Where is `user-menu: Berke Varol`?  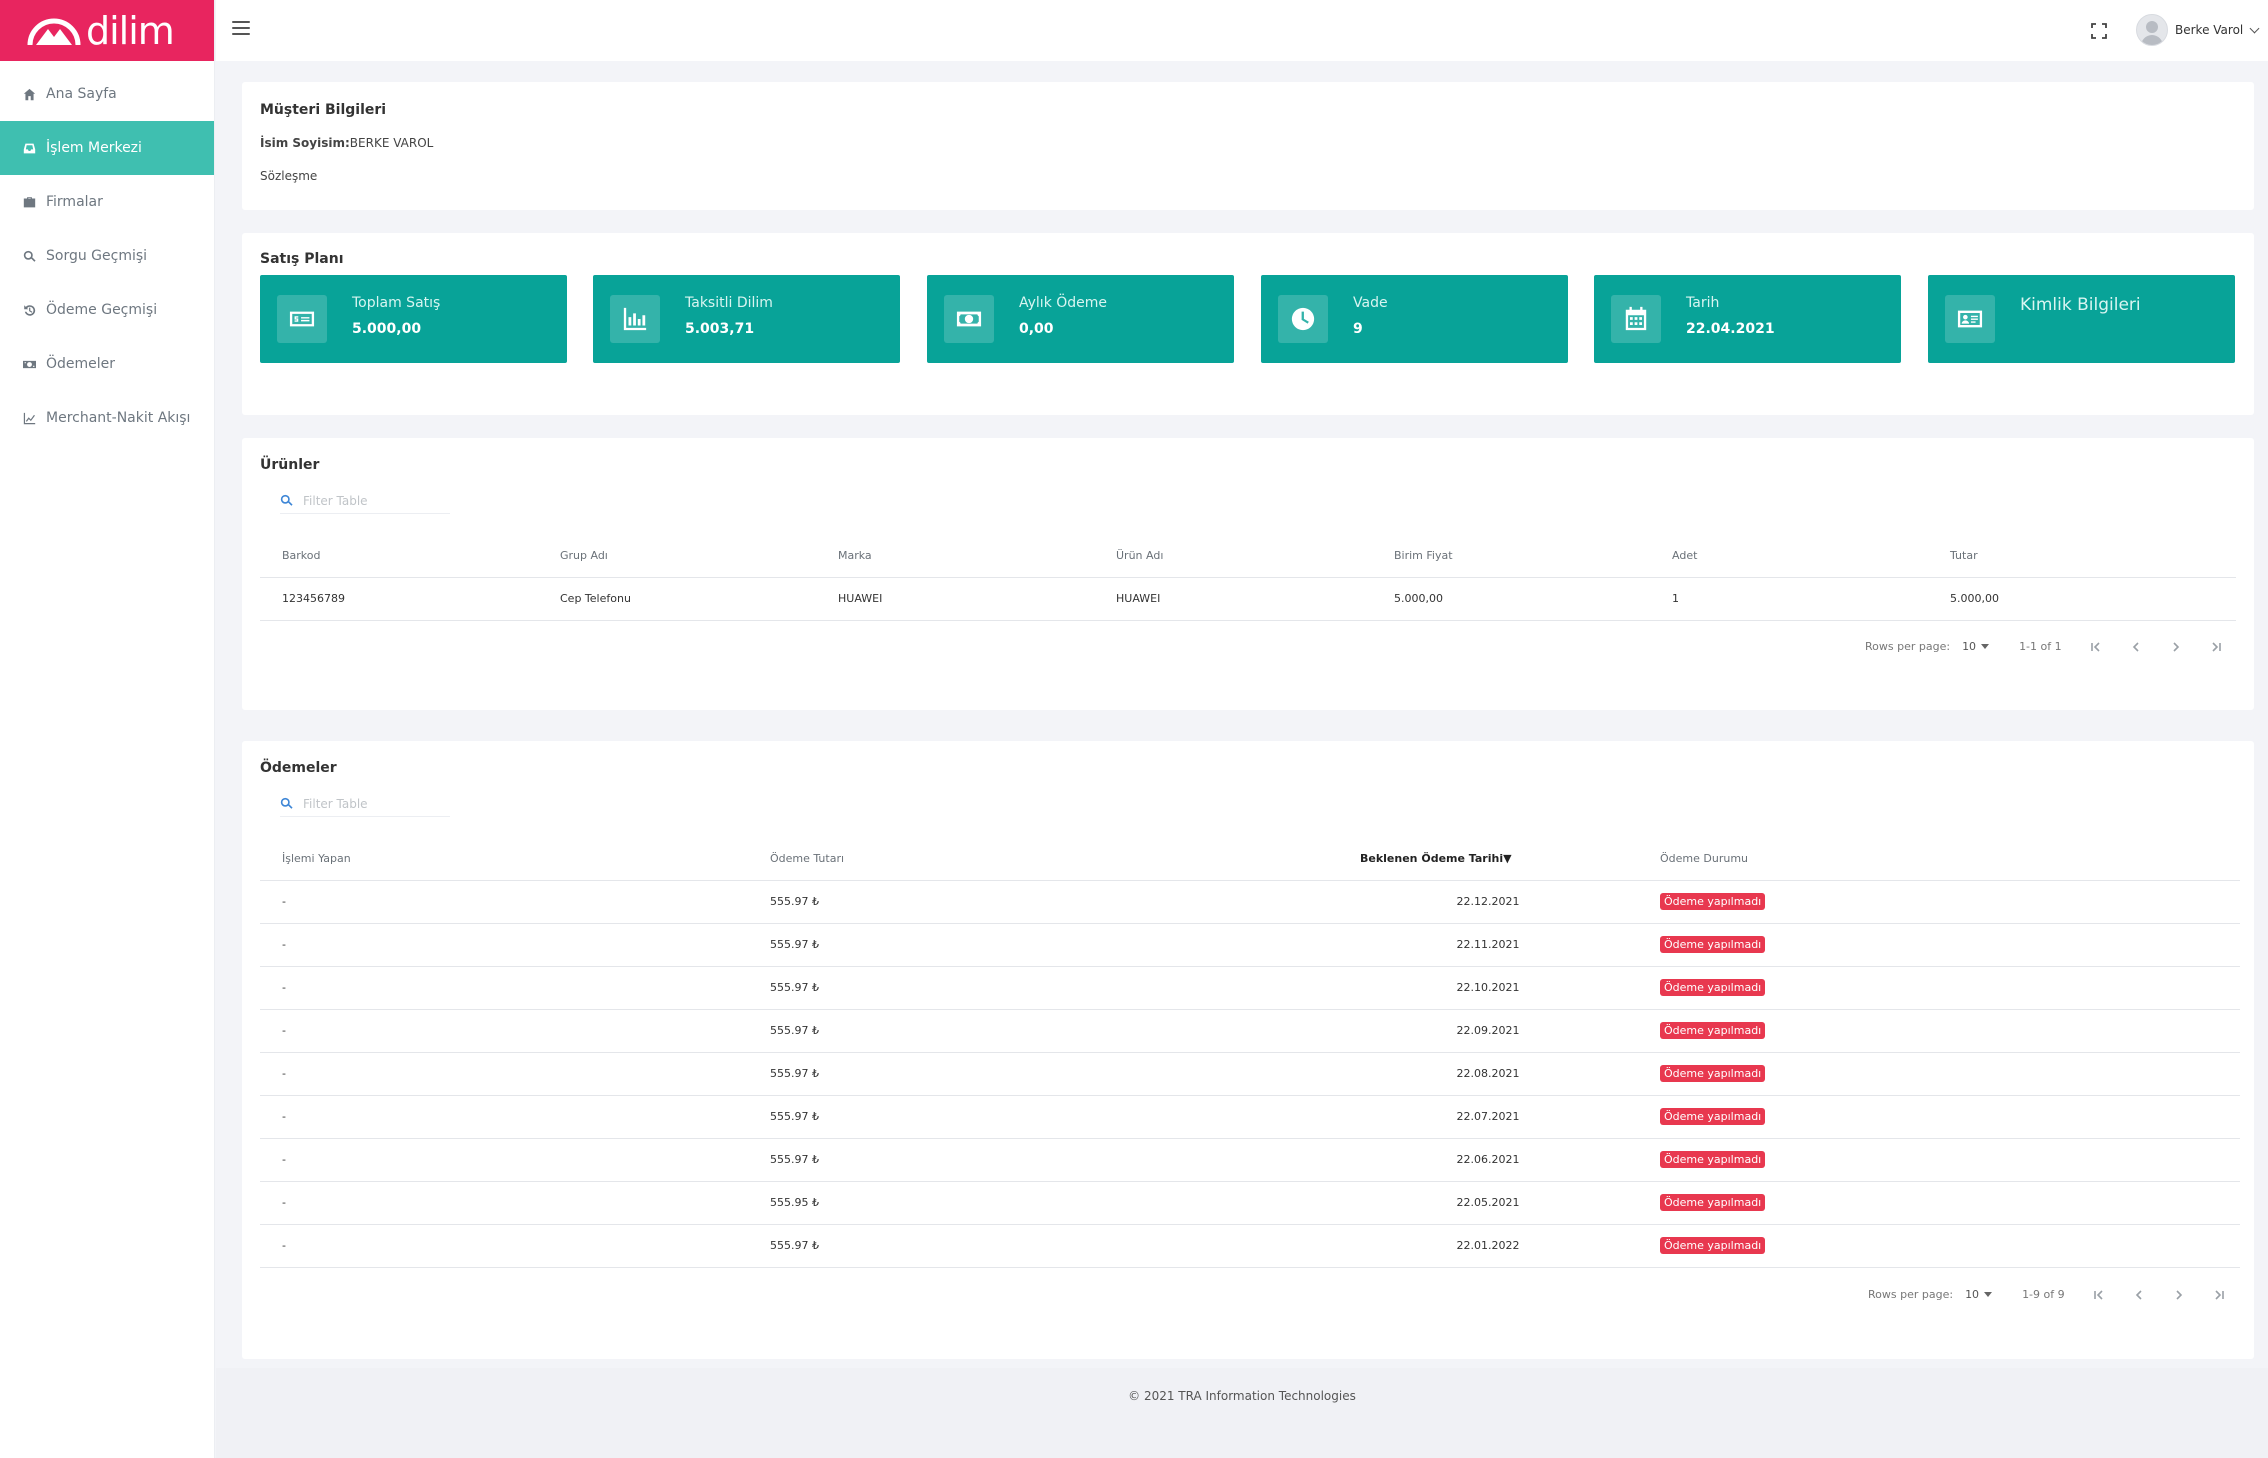 user-menu: Berke Varol is located at coordinates (2198, 30).